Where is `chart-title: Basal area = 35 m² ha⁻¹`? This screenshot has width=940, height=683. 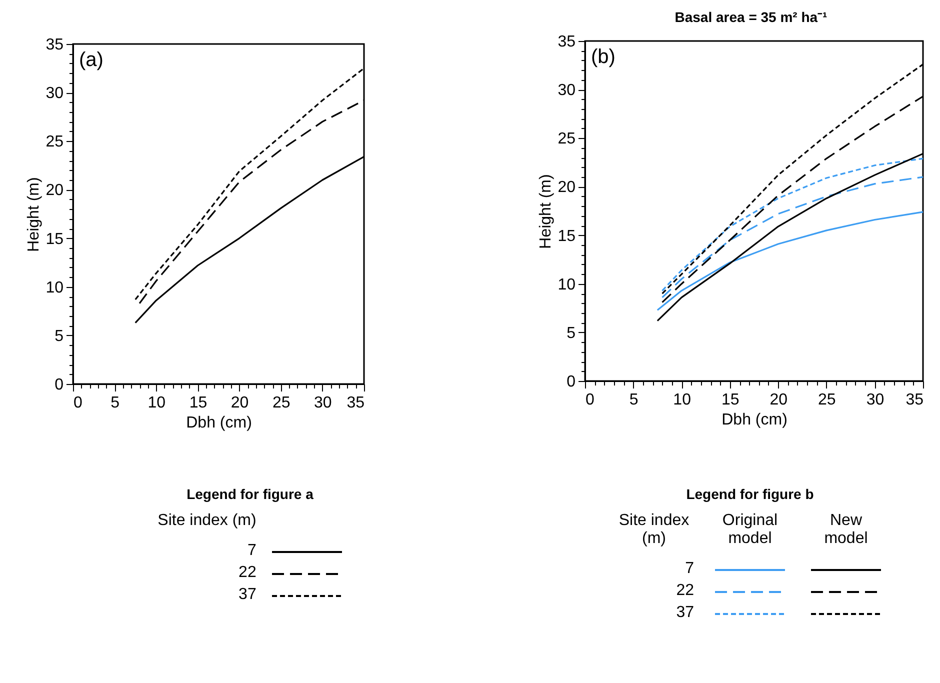 chart-title: Basal area = 35 m² ha⁻¹ is located at coordinates (751, 17).